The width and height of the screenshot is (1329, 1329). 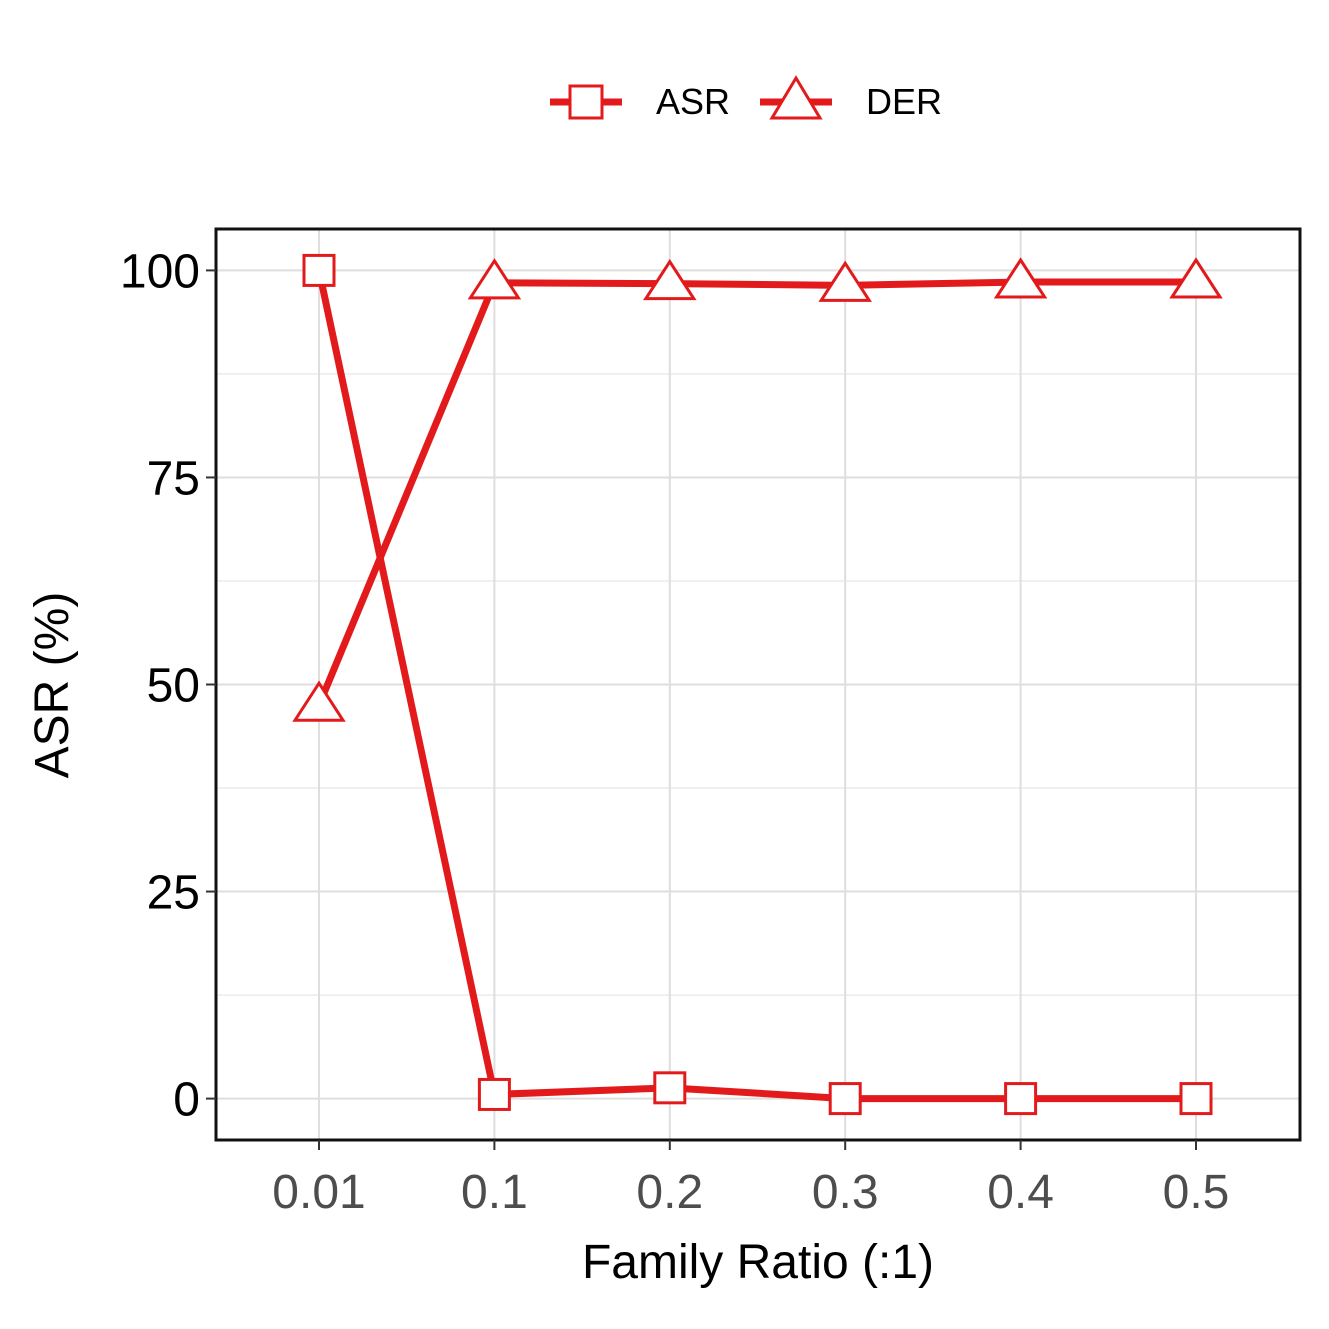 I want to click on legend-key-asr, so click(x=586, y=102).